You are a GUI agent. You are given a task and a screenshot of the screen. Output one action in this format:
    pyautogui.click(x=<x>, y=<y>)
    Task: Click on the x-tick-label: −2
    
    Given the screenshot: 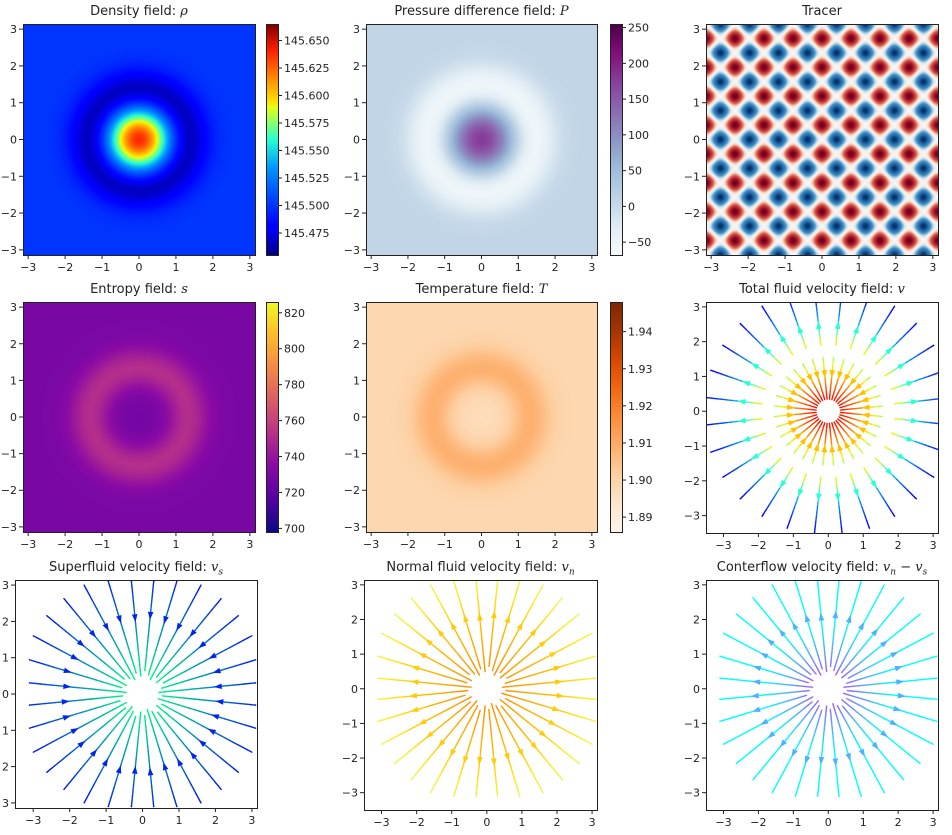 What is the action you would take?
    pyautogui.click(x=748, y=267)
    